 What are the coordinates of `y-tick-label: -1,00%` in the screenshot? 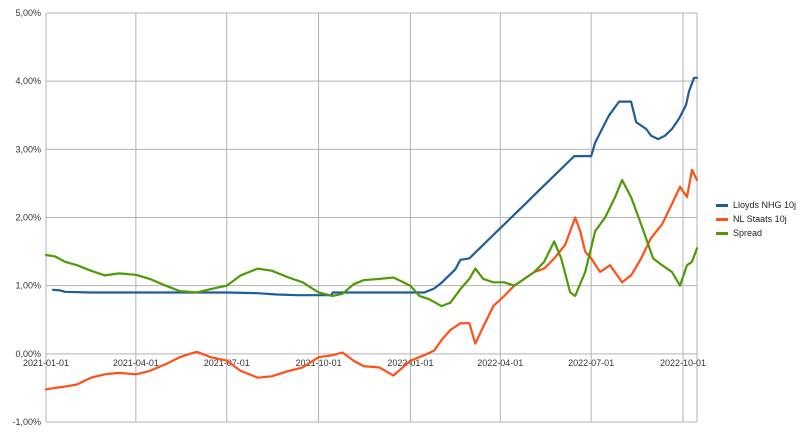 It's located at (26, 422).